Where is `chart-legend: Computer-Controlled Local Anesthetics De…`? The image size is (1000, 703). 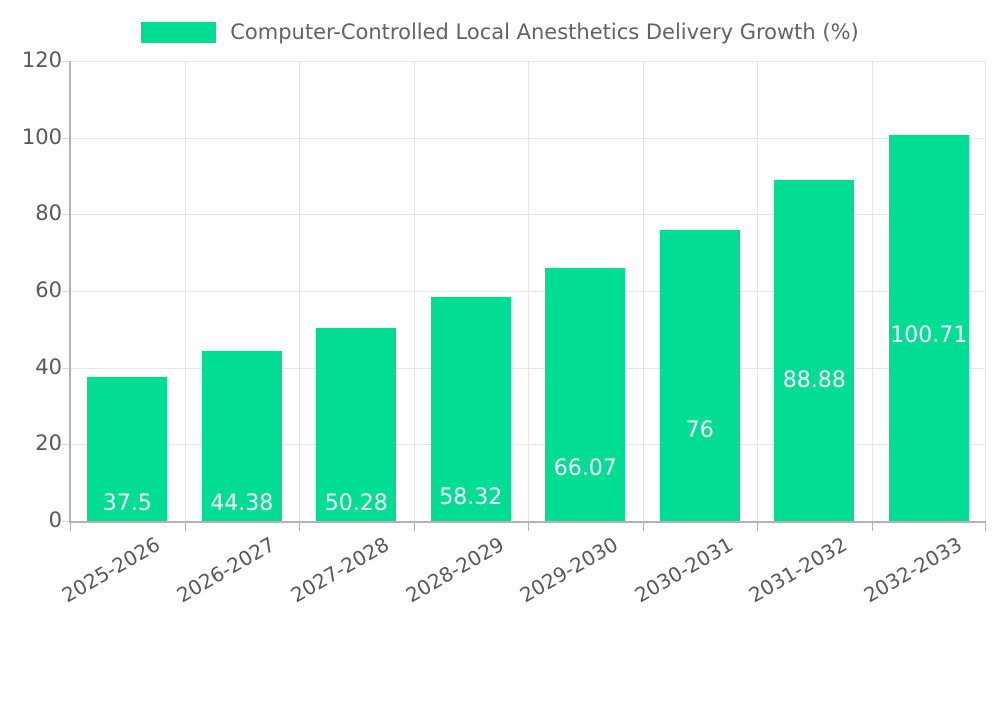 chart-legend: Computer-Controlled Local Anesthetics De… is located at coordinates (500, 32).